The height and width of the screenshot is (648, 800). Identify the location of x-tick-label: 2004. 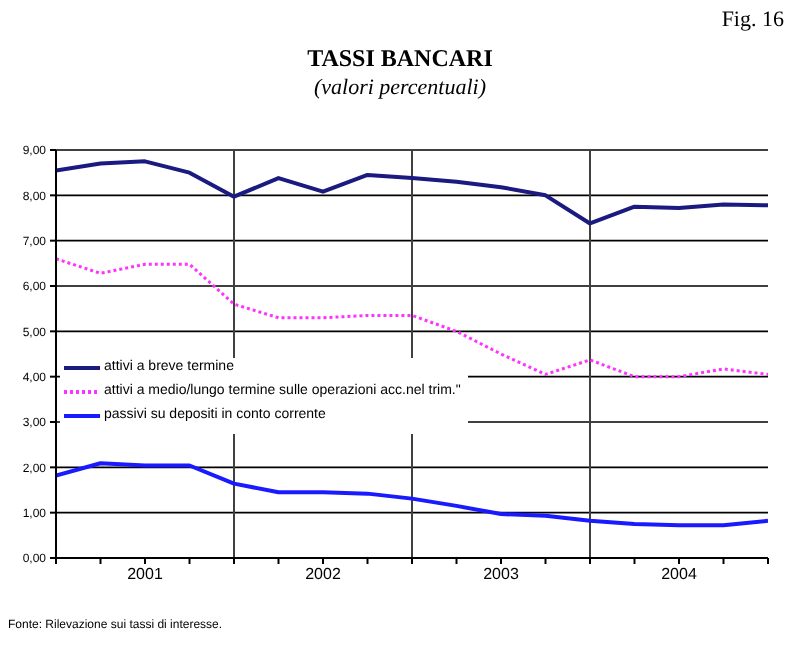
(679, 574).